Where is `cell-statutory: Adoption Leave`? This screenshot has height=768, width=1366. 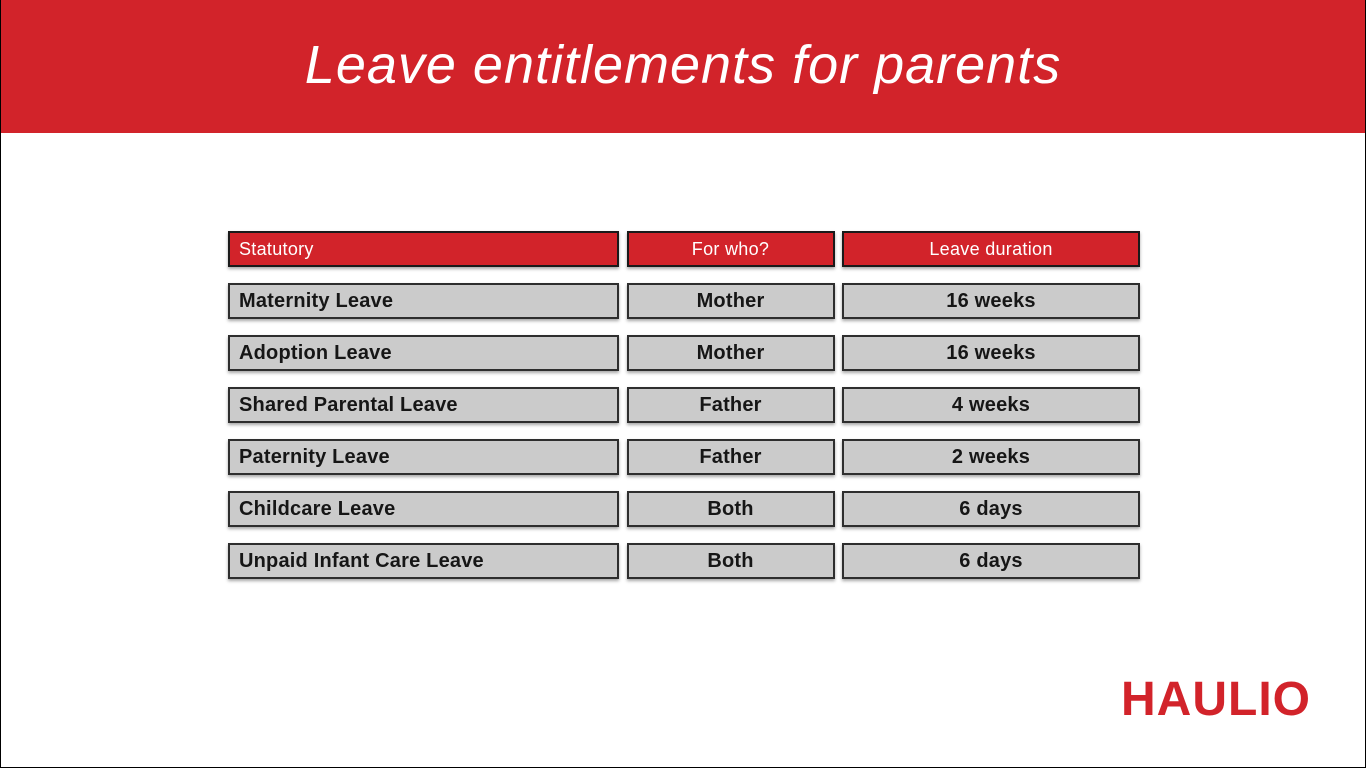
cell-statutory: Adoption Leave is located at coordinates (423, 353).